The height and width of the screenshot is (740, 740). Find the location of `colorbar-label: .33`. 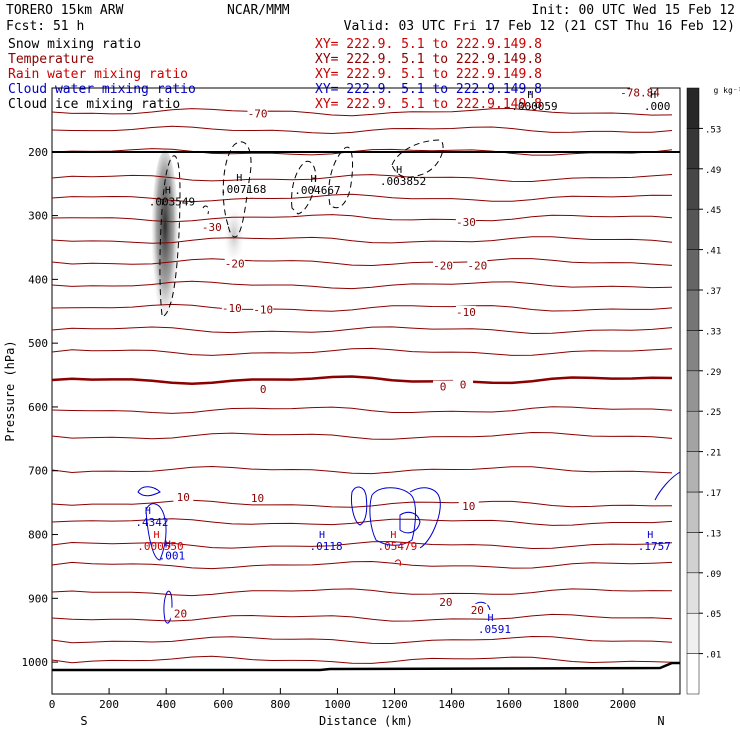

colorbar-label: .33 is located at coordinates (713, 332).